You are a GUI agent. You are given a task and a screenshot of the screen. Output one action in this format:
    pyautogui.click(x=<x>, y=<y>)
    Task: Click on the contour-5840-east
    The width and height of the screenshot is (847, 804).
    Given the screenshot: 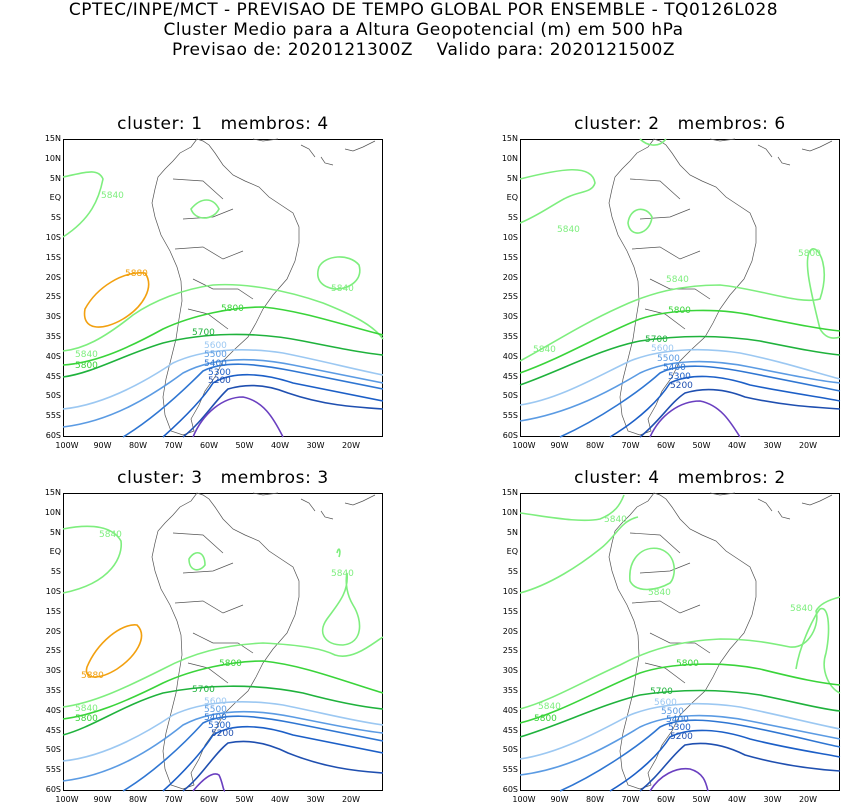 What is the action you would take?
    pyautogui.click(x=341, y=597)
    